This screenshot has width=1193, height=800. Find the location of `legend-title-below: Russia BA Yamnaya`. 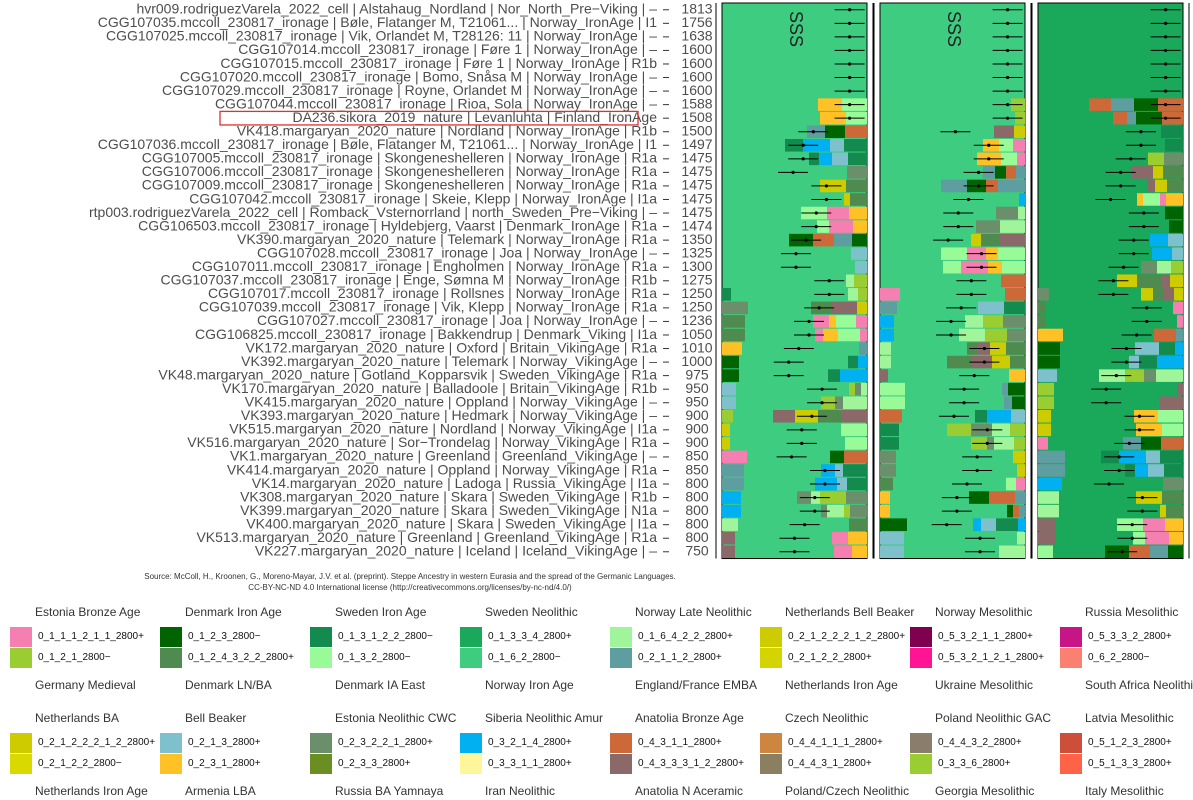

legend-title-below: Russia BA Yamnaya is located at coordinates (389, 791).